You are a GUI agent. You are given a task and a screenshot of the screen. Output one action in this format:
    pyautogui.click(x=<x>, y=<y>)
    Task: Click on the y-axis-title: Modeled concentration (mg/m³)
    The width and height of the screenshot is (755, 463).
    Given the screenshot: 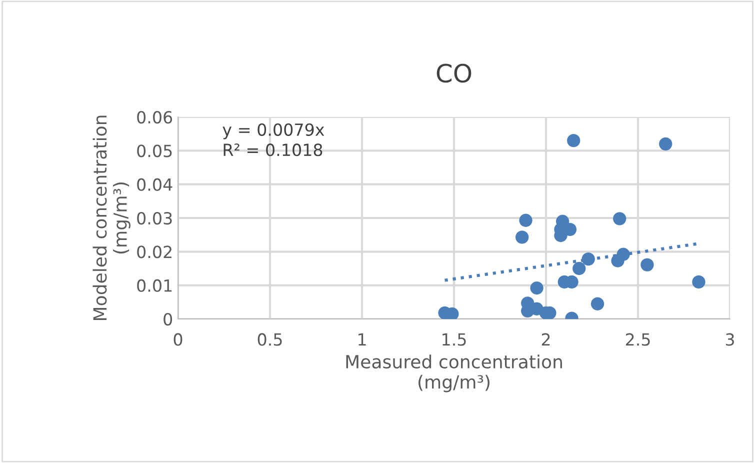 What is the action you would take?
    pyautogui.click(x=111, y=218)
    